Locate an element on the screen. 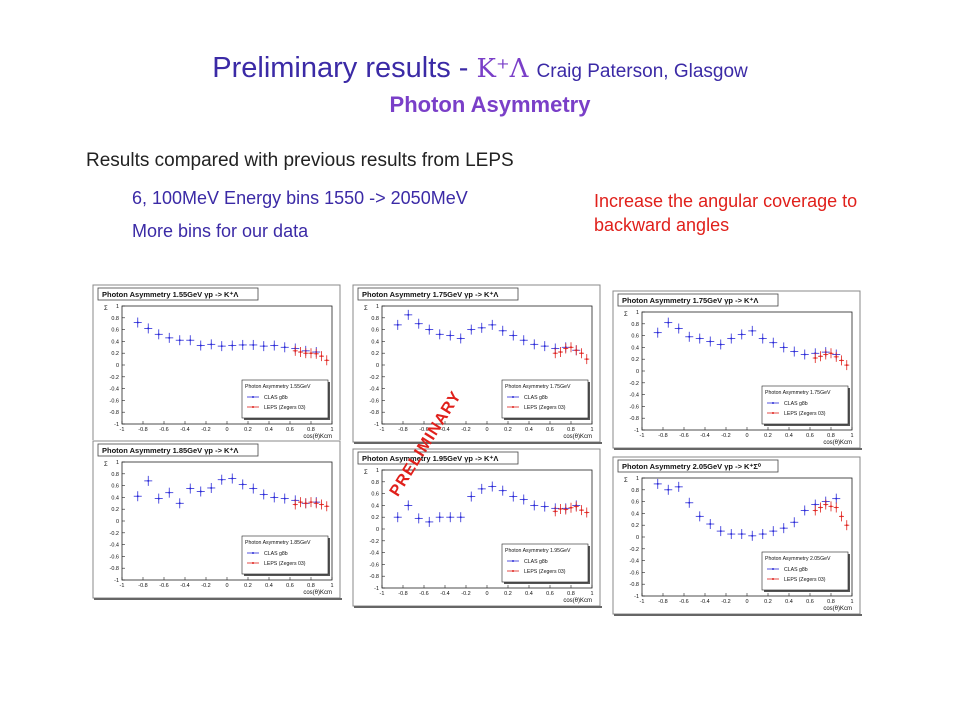 Image resolution: width=960 pixels, height=720 pixels. legend-title: Photon Asymmetry 1.95GeV is located at coordinates (538, 551).